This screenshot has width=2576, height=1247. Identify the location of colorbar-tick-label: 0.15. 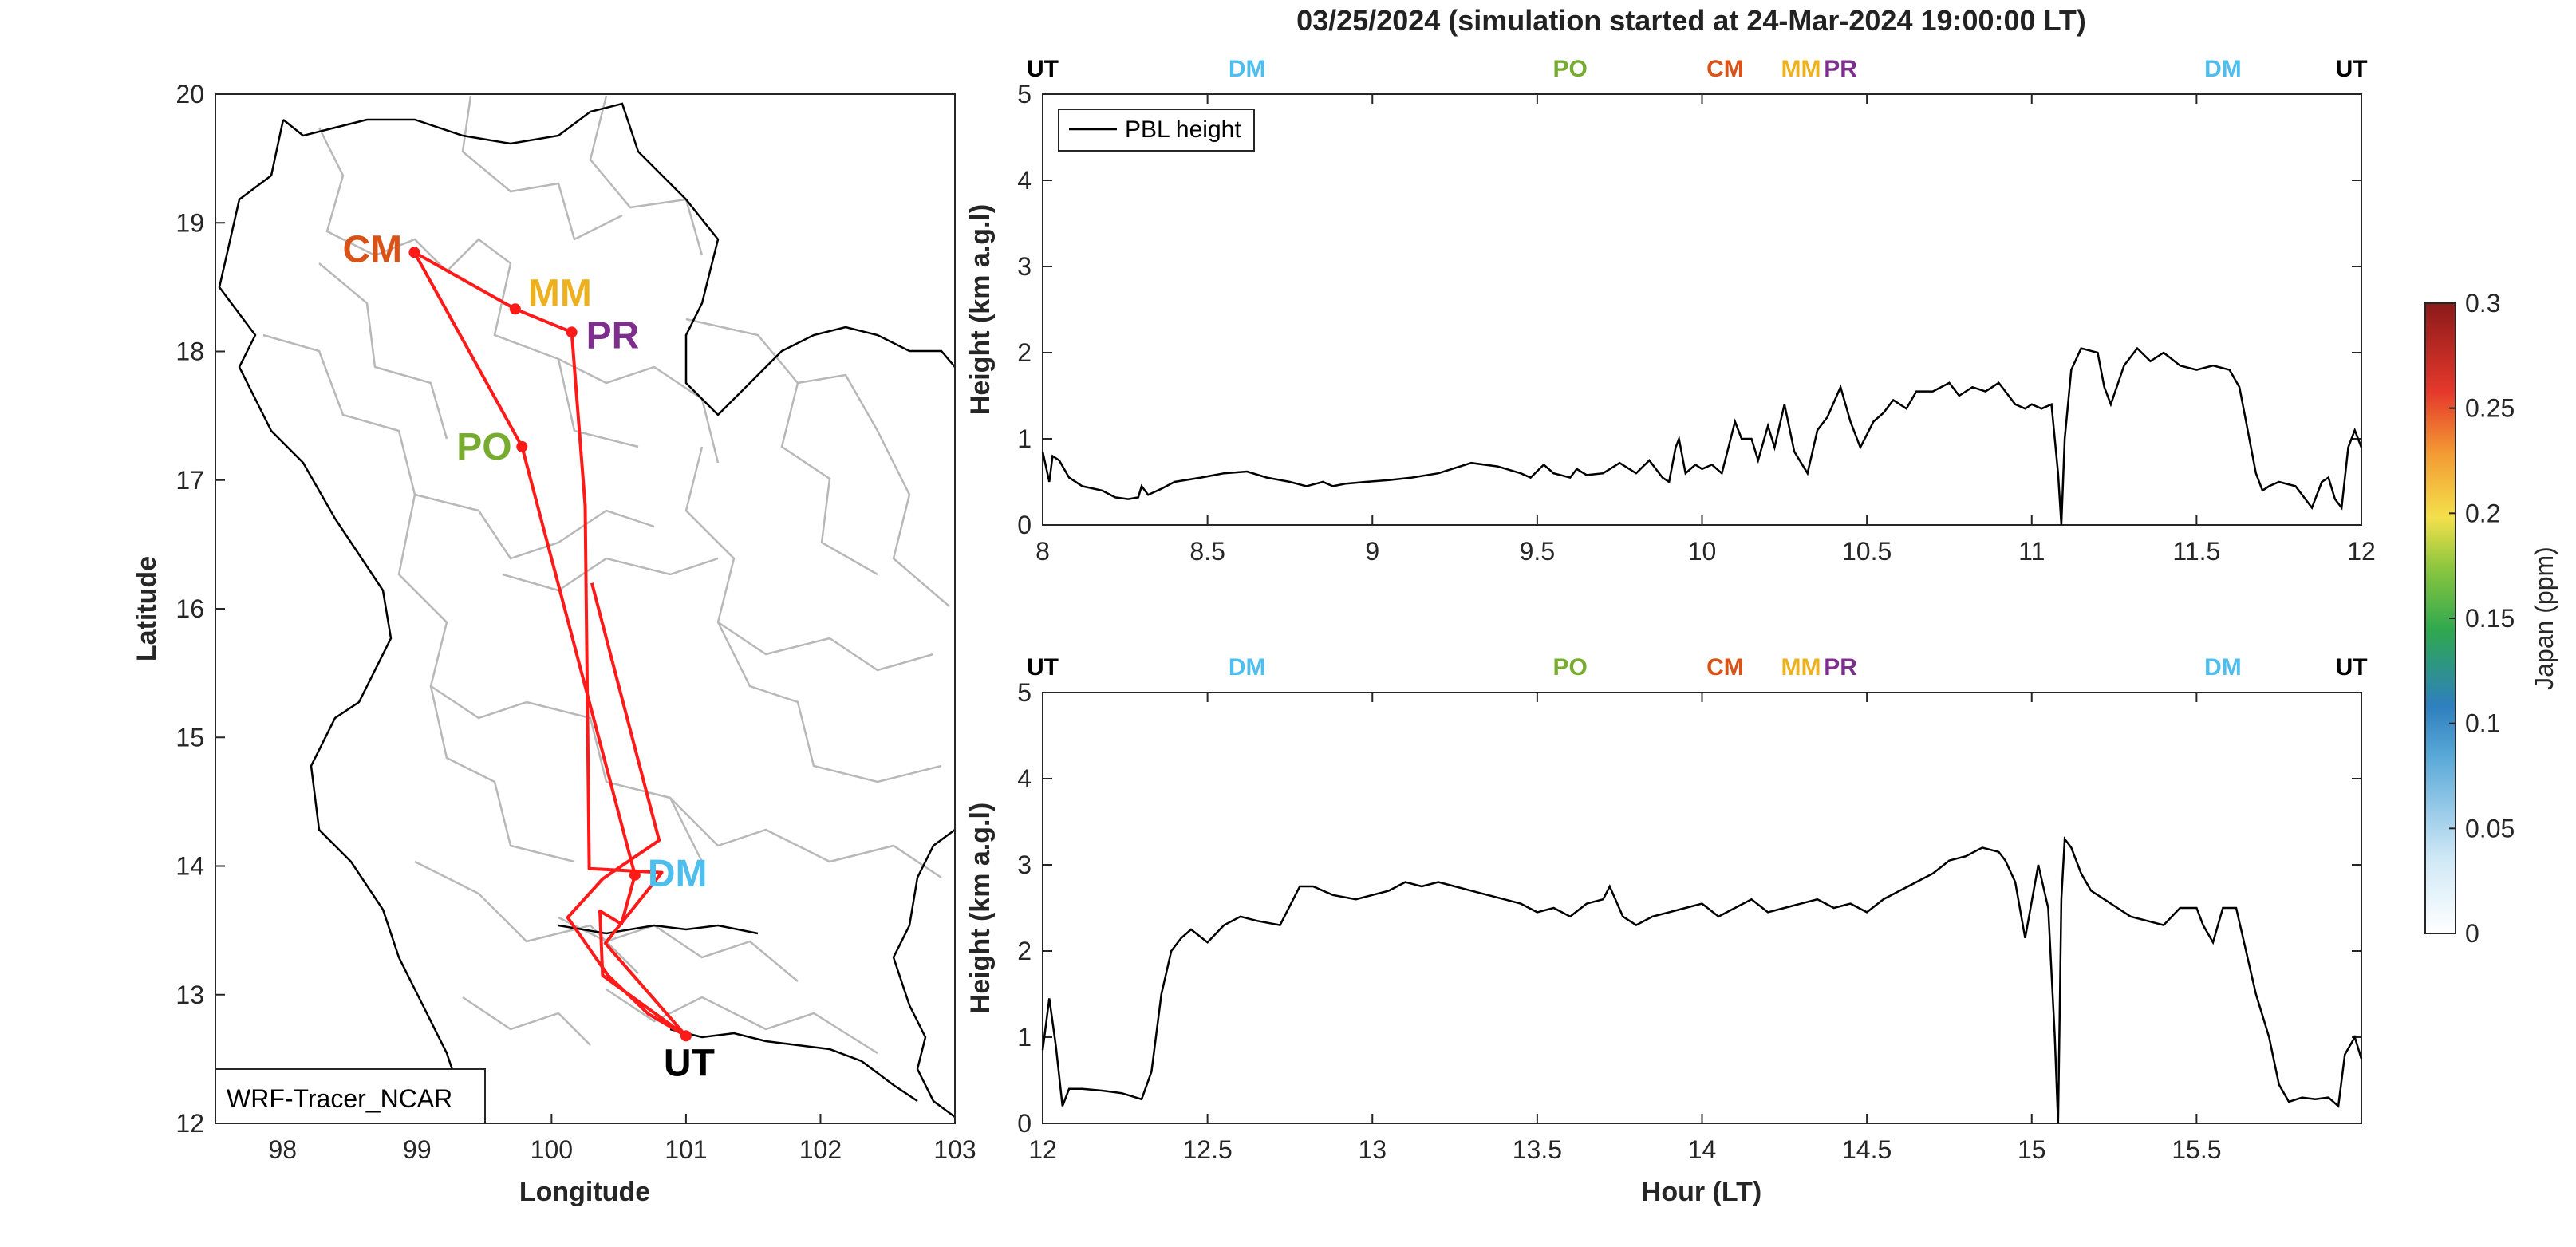
(2490, 619).